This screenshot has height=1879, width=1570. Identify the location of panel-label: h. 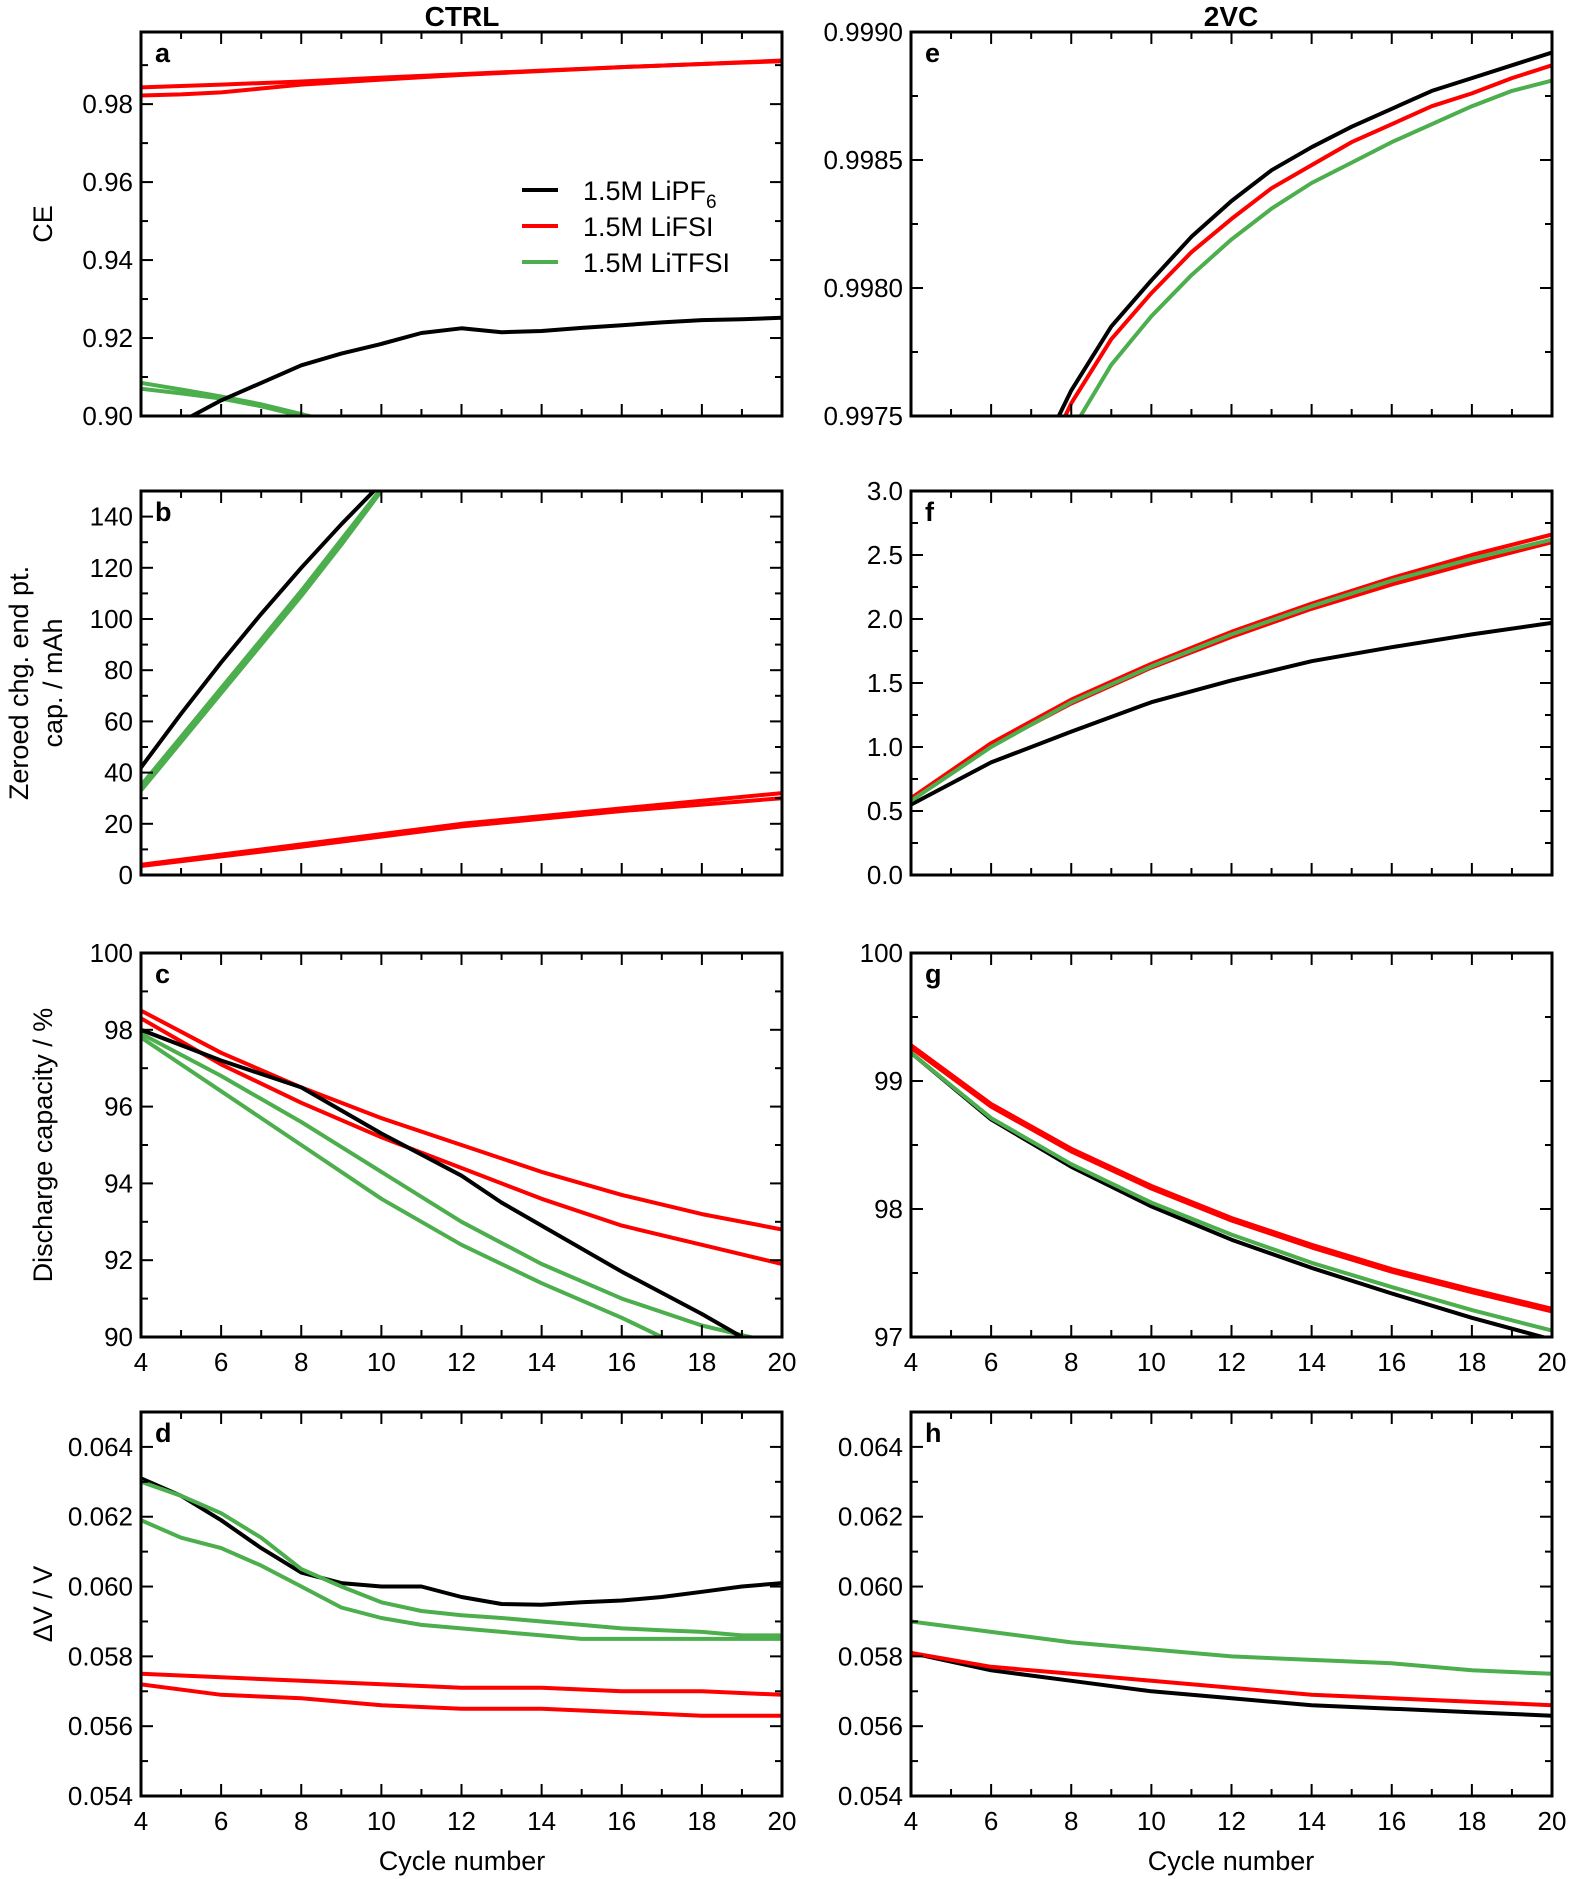
(933, 1433).